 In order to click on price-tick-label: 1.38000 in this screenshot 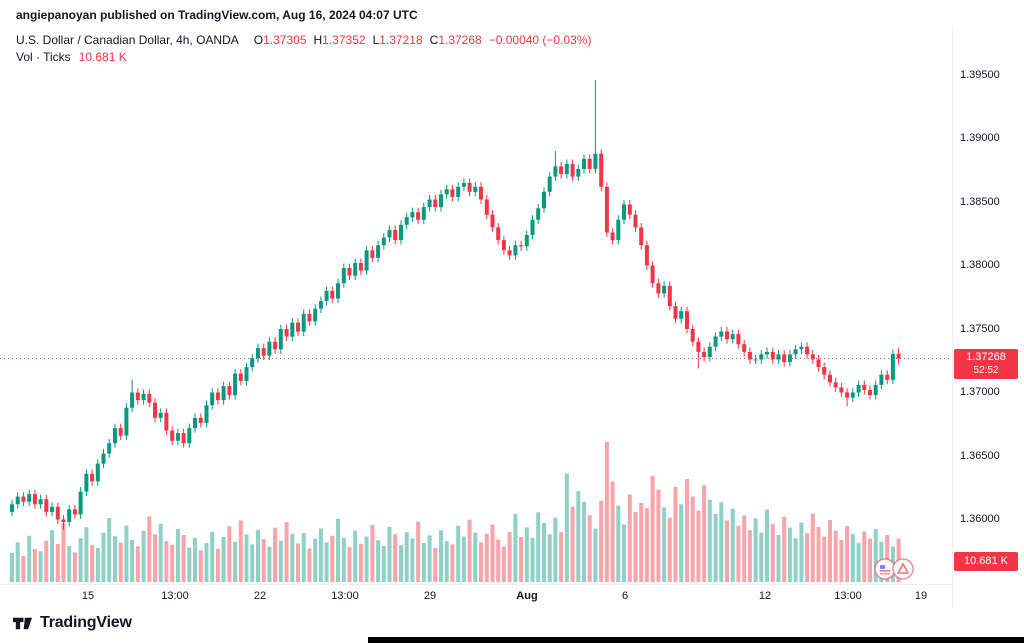, I will do `click(980, 265)`.